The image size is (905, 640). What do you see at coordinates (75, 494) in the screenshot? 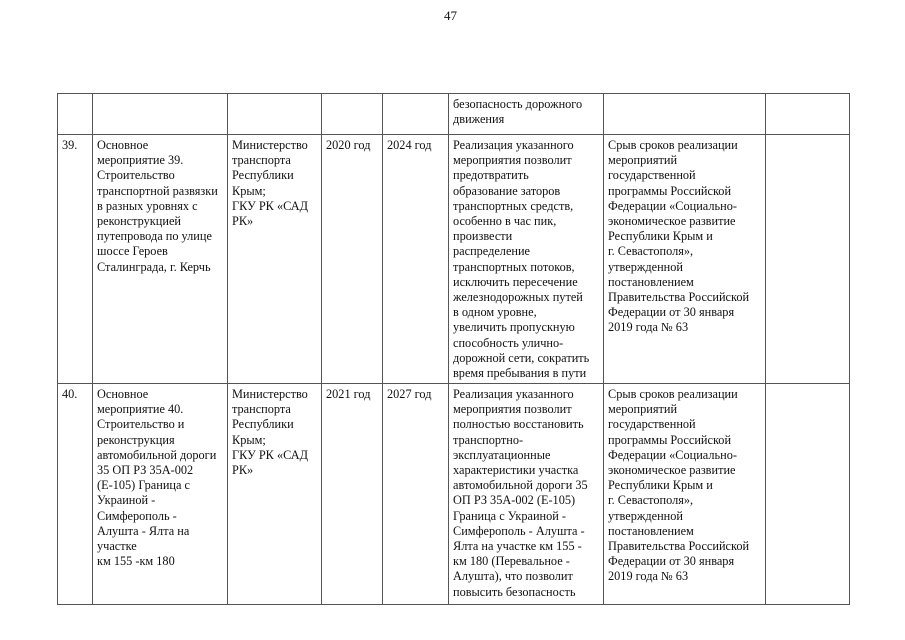
I see `cell-number: 40.` at bounding box center [75, 494].